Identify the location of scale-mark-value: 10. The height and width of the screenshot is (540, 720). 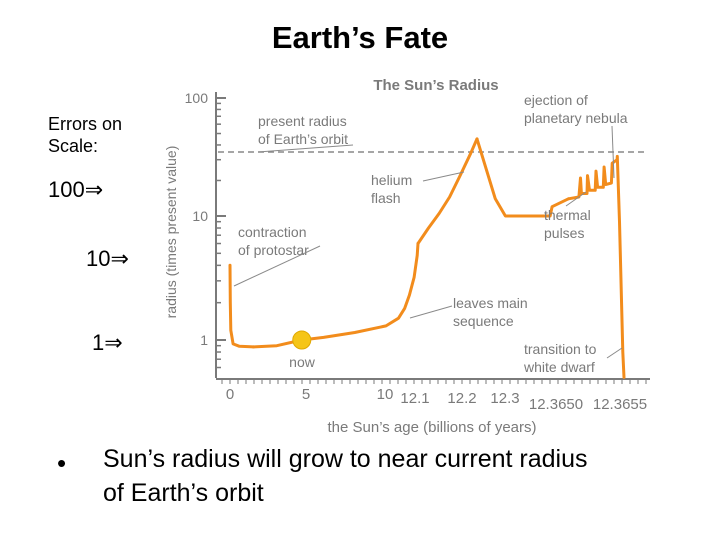
(98, 258).